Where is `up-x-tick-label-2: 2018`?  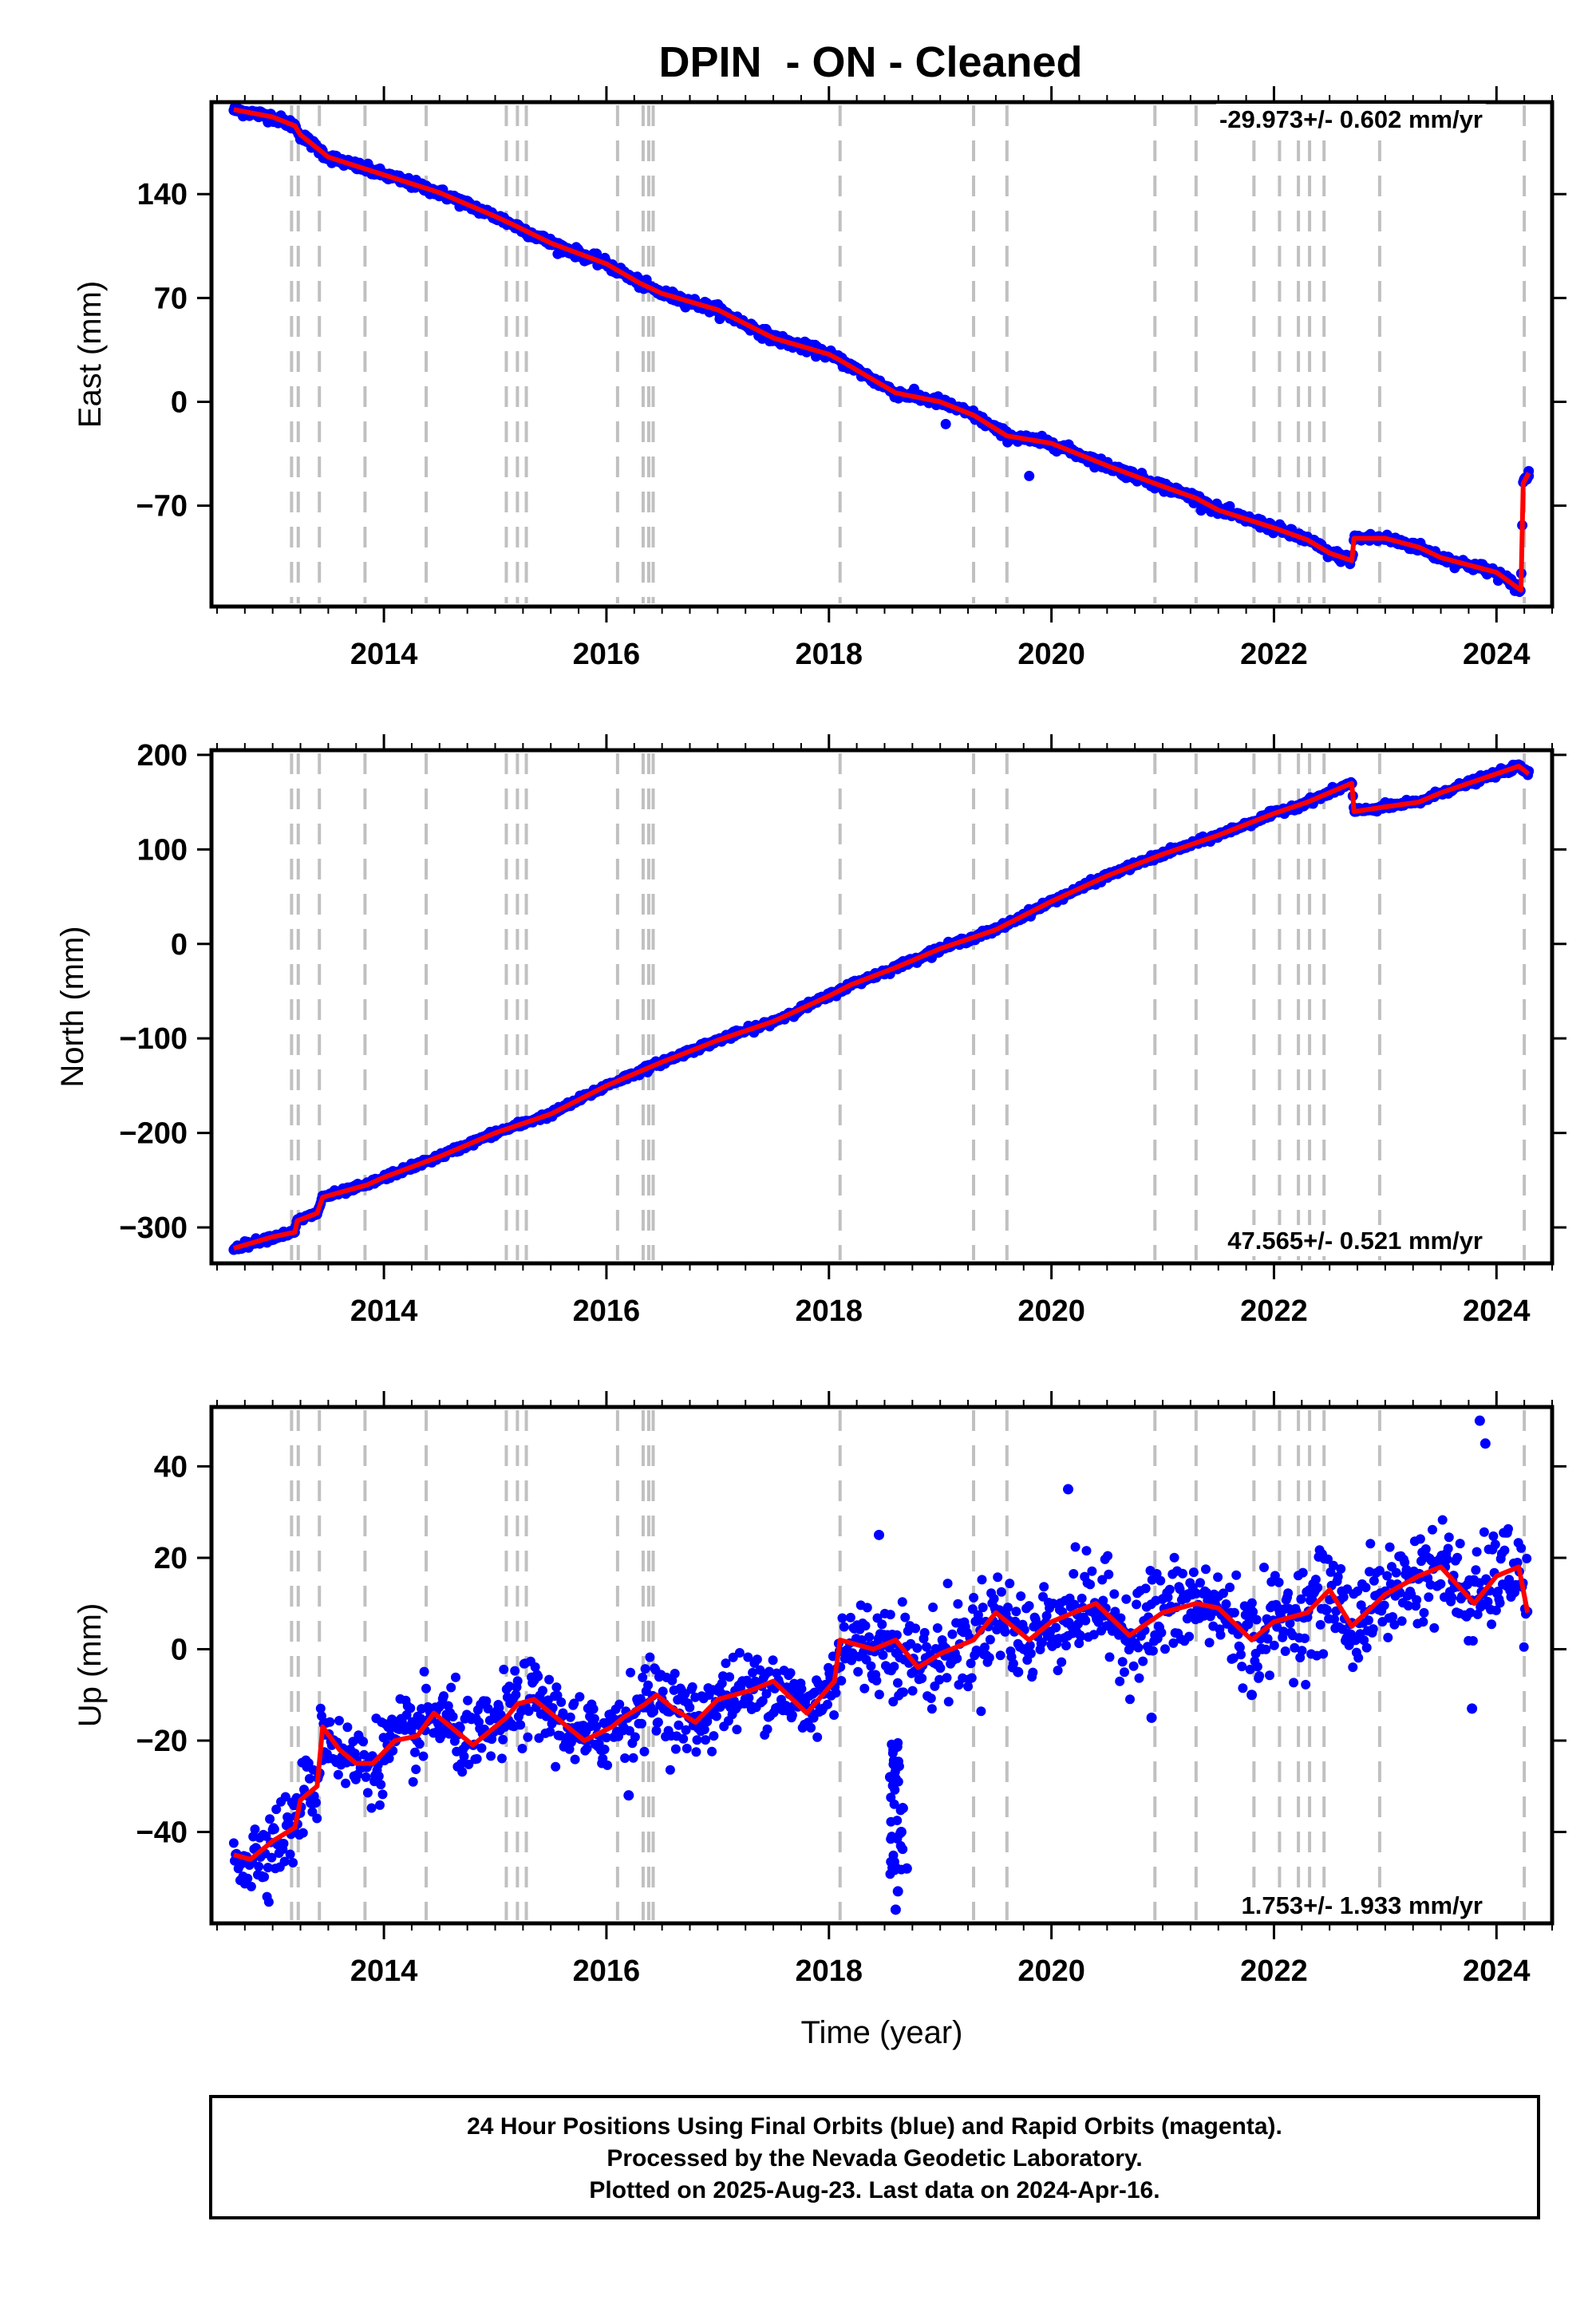
up-x-tick-label-2: 2018 is located at coordinates (829, 1971).